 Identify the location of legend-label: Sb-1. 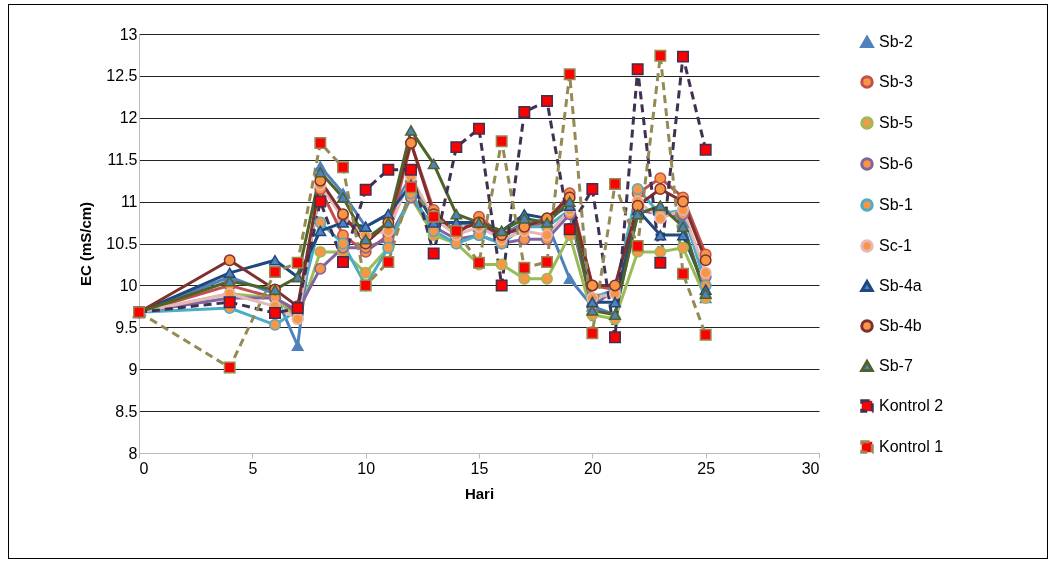
(896, 204).